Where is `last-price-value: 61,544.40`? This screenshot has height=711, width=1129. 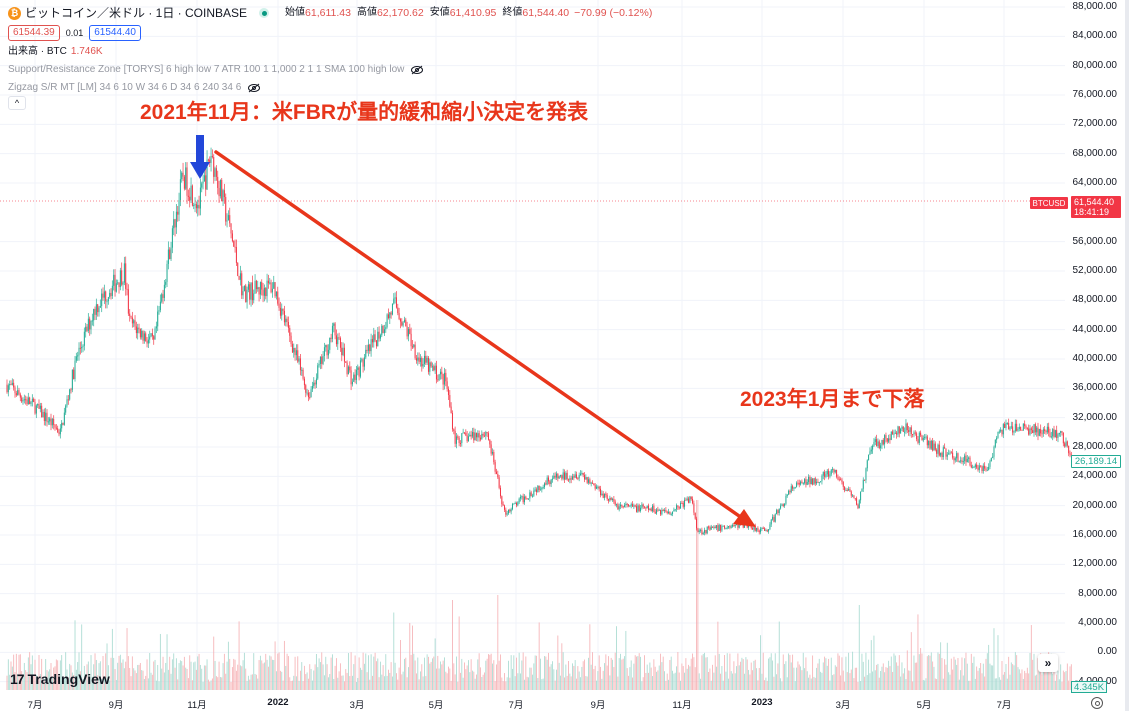
last-price-value: 61,544.40 is located at coordinates (1094, 202).